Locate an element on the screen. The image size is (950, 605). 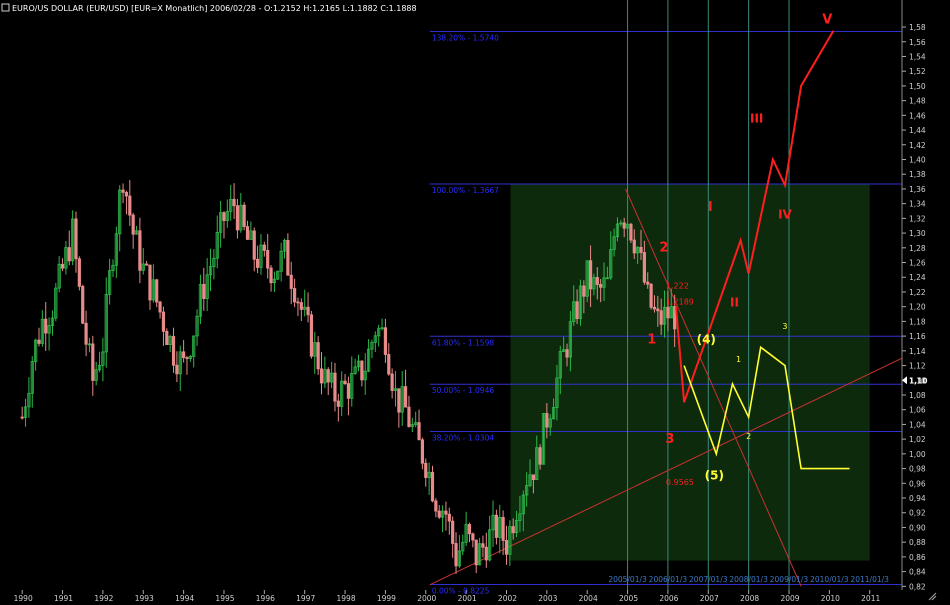
yellow-wave-label: 2 is located at coordinates (748, 436).